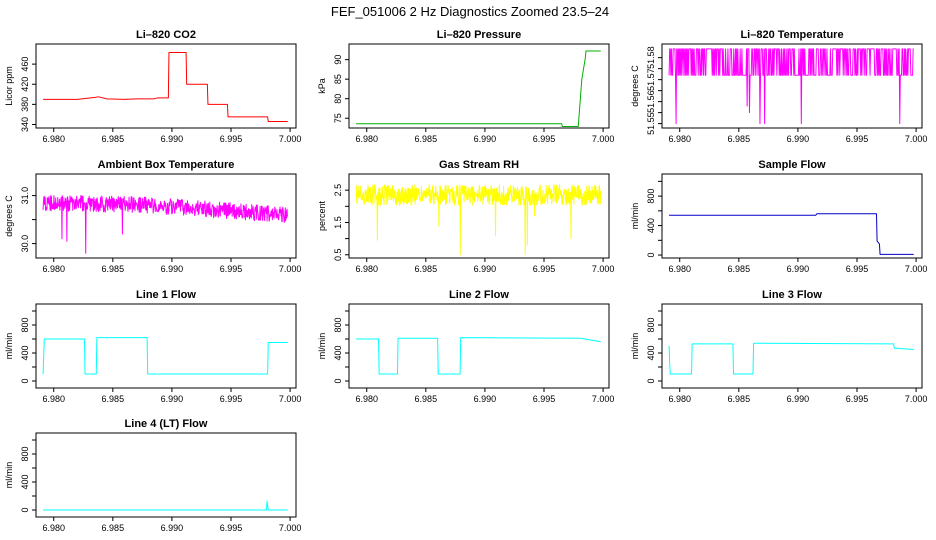 The image size is (936, 540). What do you see at coordinates (25, 244) in the screenshot?
I see `y-tick-label: 30.0` at bounding box center [25, 244].